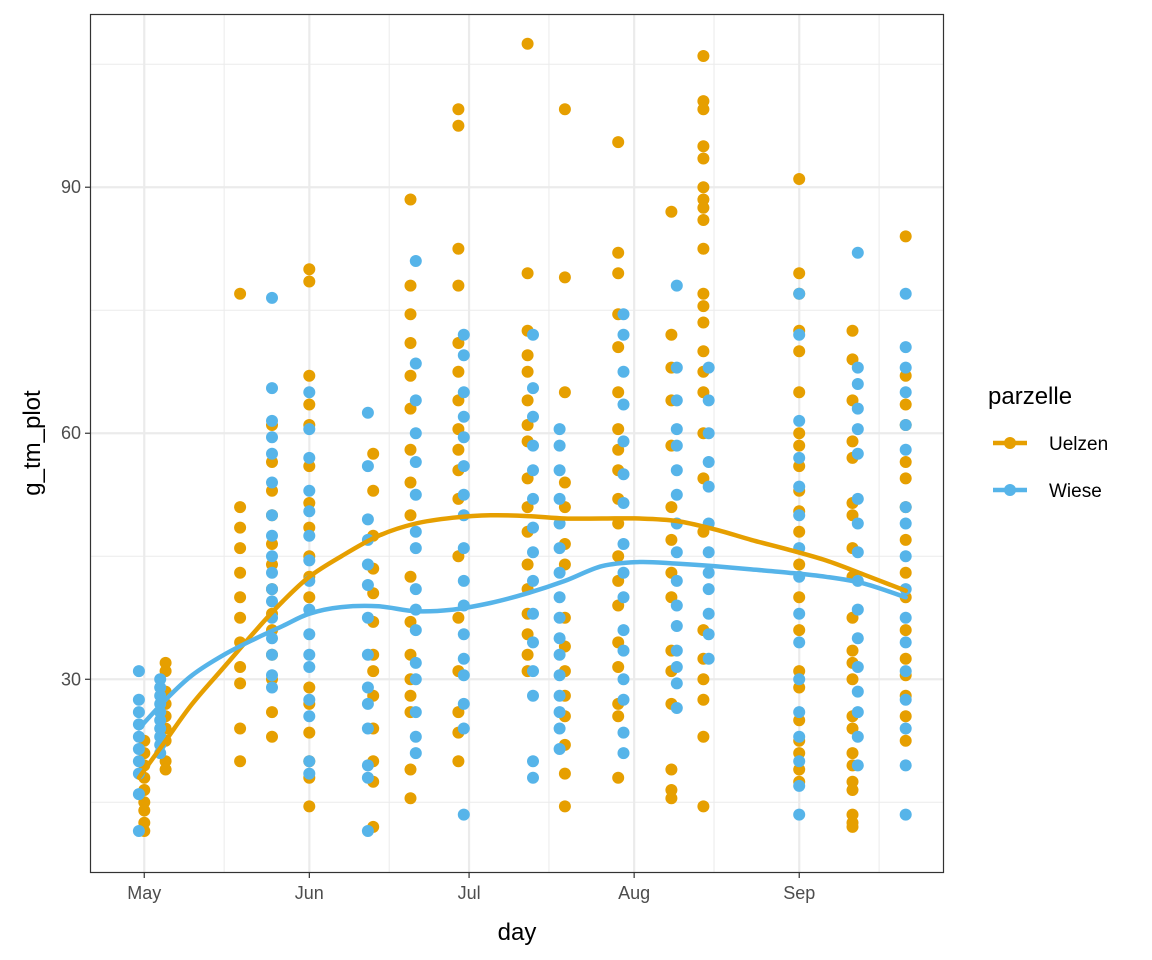 The width and height of the screenshot is (1152, 960). What do you see at coordinates (517, 932) in the screenshot?
I see `x-axis-title: day` at bounding box center [517, 932].